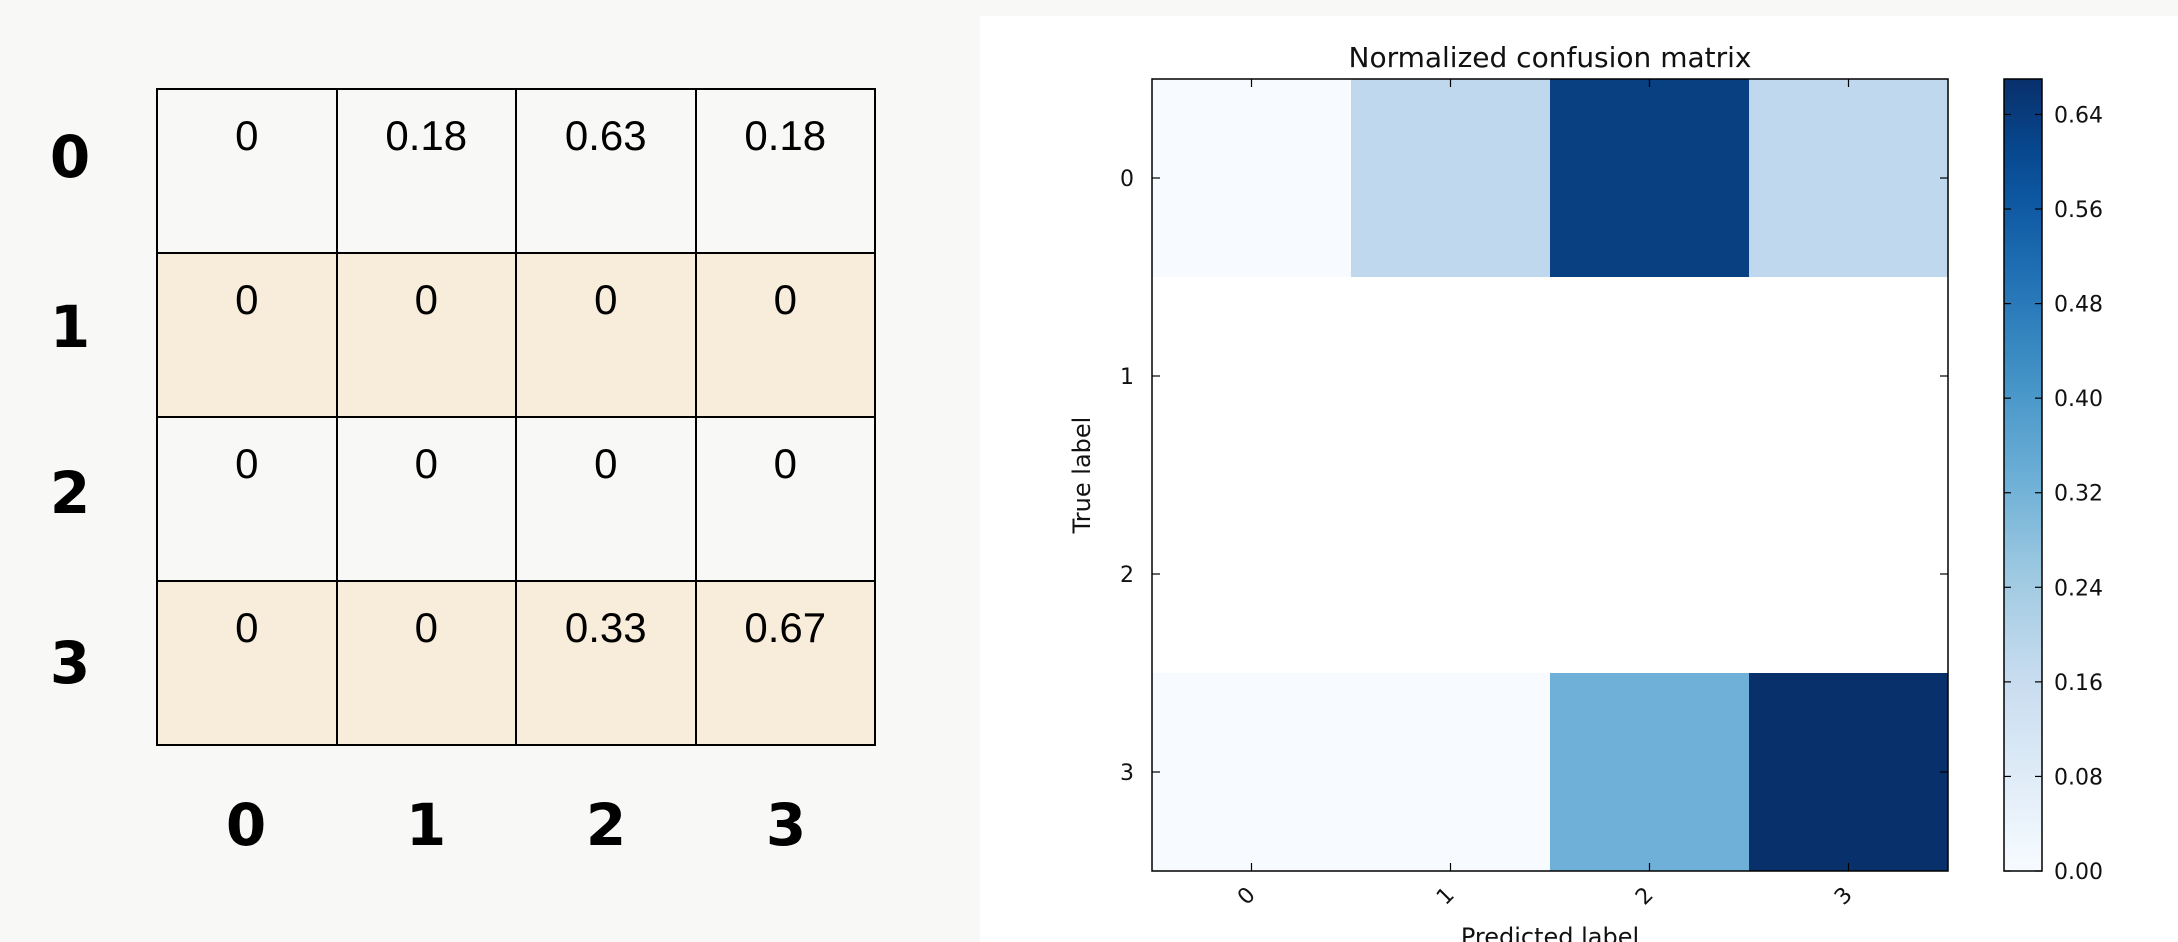 The image size is (2178, 942). Describe the element at coordinates (606, 825) in the screenshot. I see `col-label: 2` at that location.